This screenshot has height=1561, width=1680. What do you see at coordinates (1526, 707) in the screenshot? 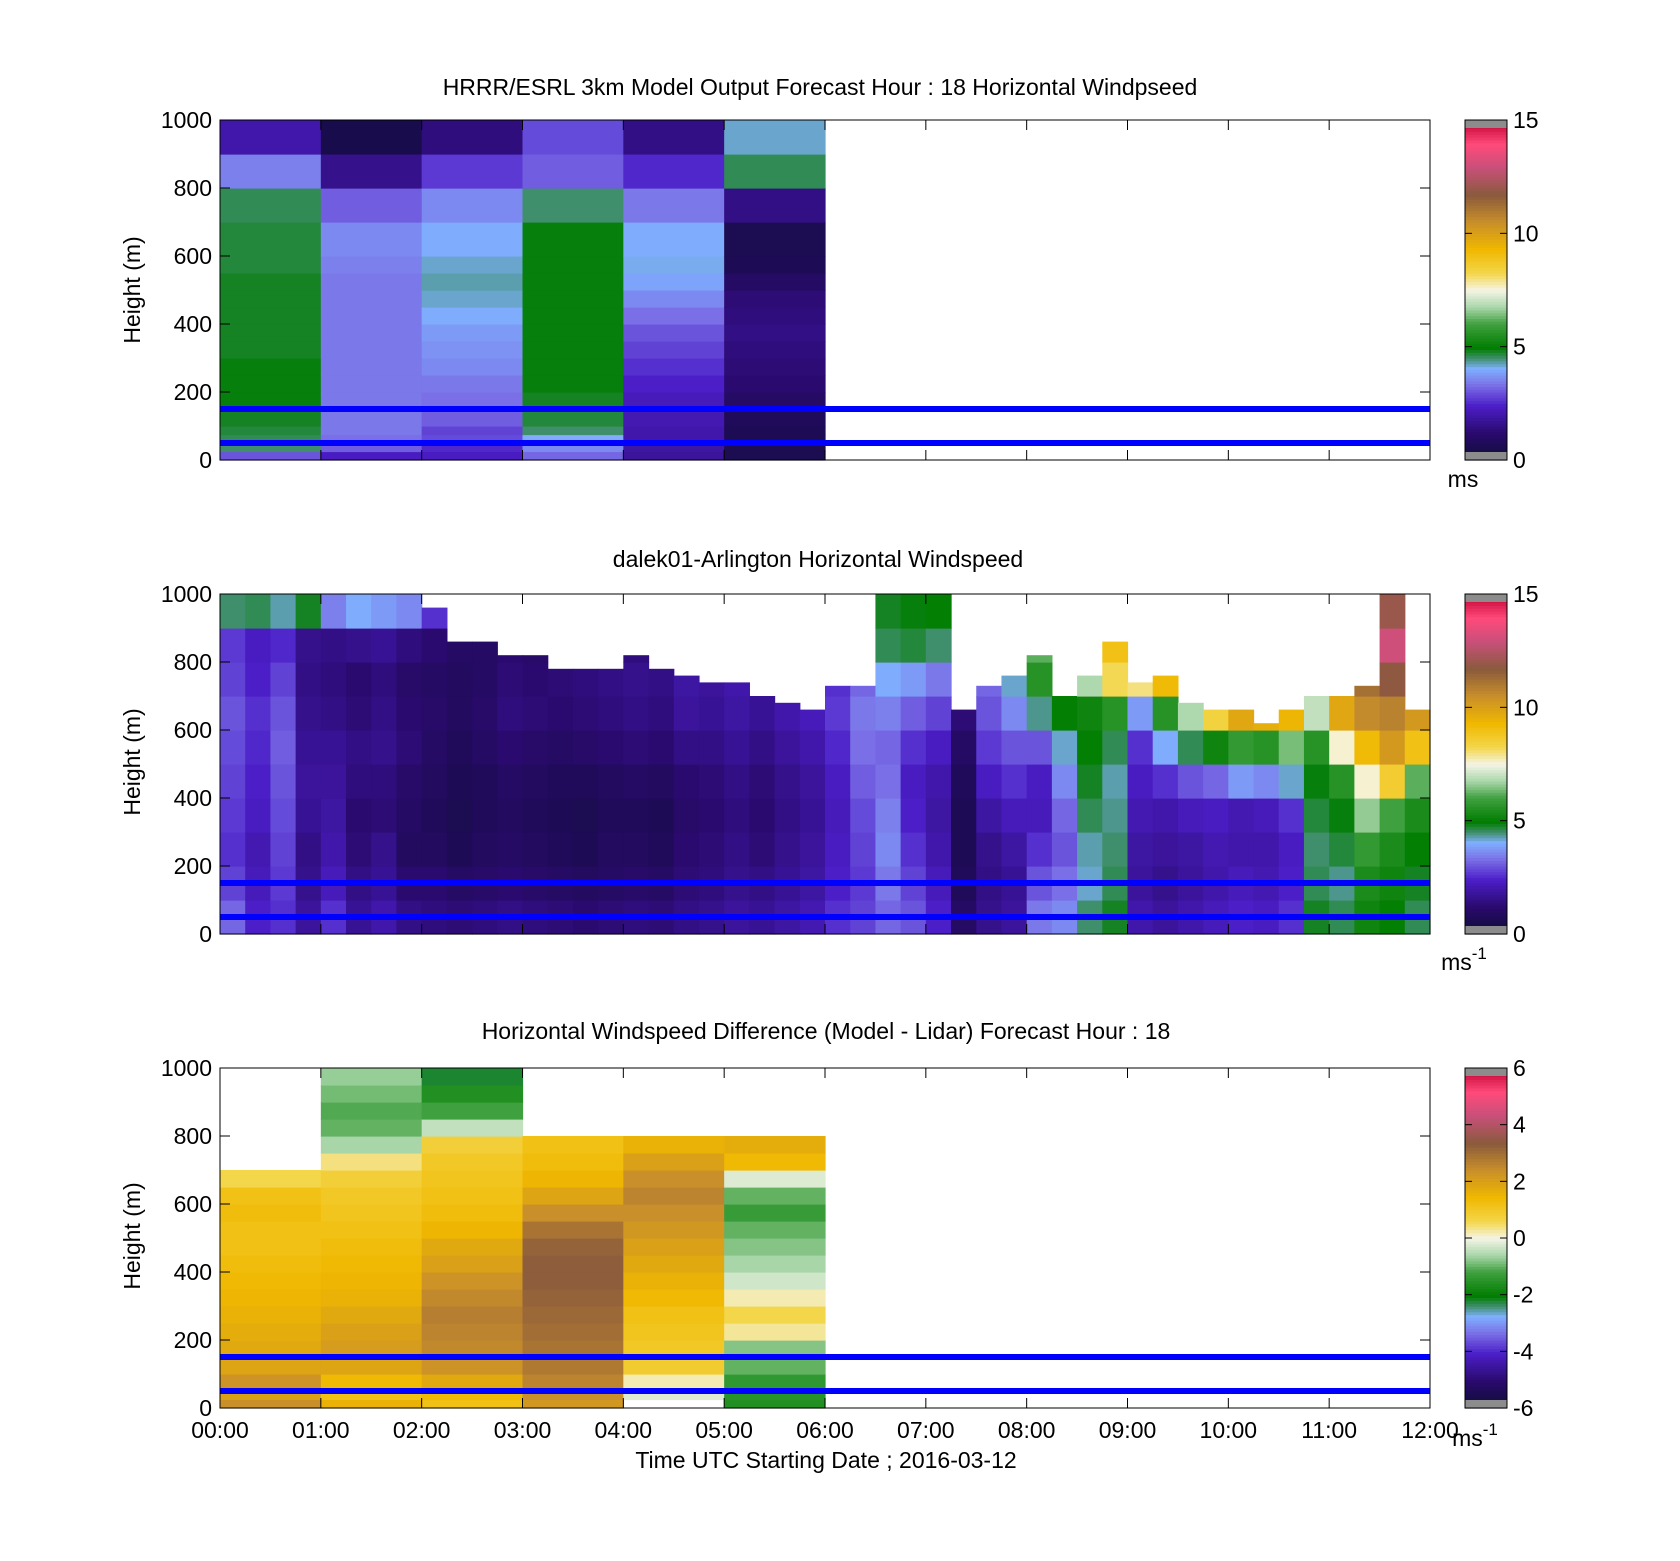
I see `colorbar-tick-label: 10` at bounding box center [1526, 707].